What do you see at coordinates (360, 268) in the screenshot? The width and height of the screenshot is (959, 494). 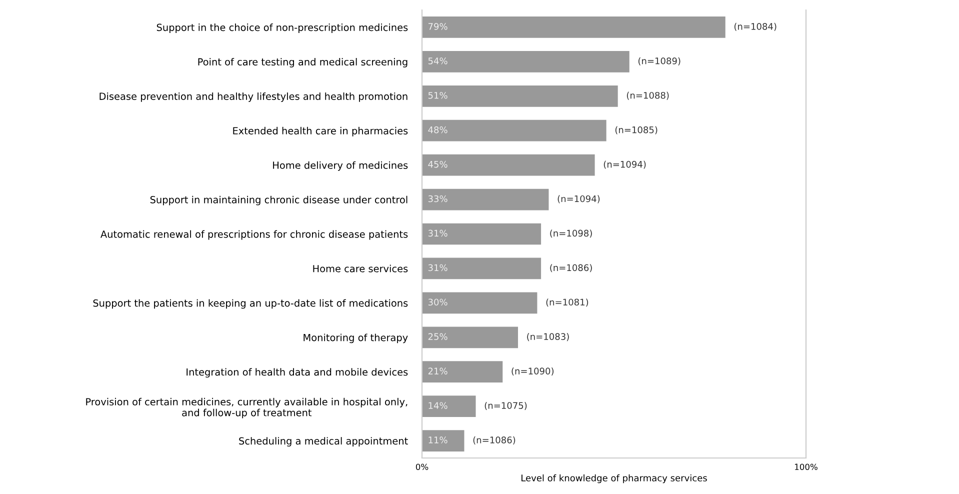 I see `y-tick-label: Home care services` at bounding box center [360, 268].